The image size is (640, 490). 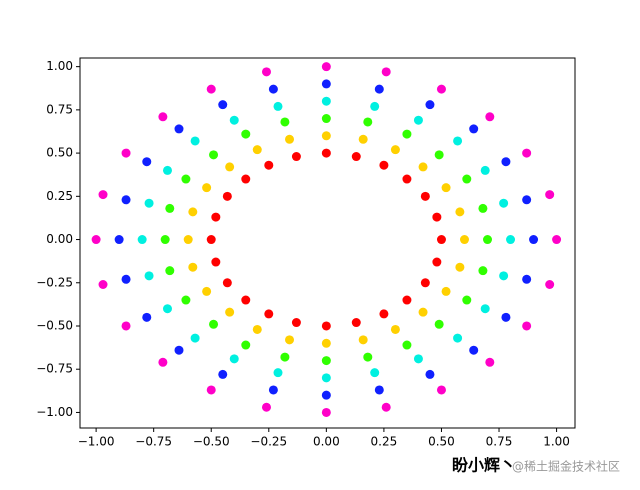 What do you see at coordinates (153, 442) in the screenshot?
I see `x-tick-label: −0.75` at bounding box center [153, 442].